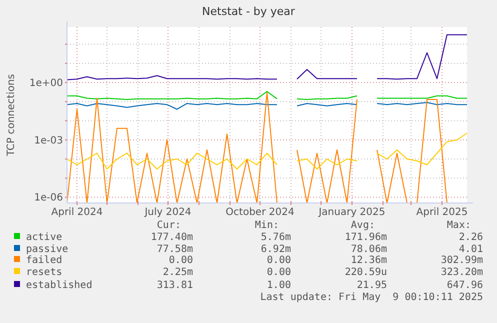 The width and height of the screenshot is (497, 323). I want to click on text: 647.96, so click(464, 285).